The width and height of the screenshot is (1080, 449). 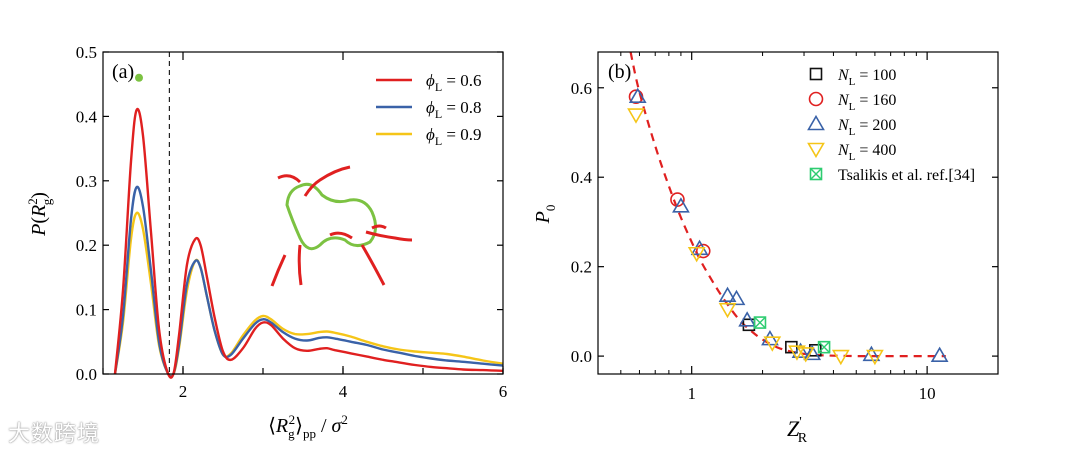 What do you see at coordinates (32, 201) in the screenshot?
I see `ylabel-a-sup: 2` at bounding box center [32, 201].